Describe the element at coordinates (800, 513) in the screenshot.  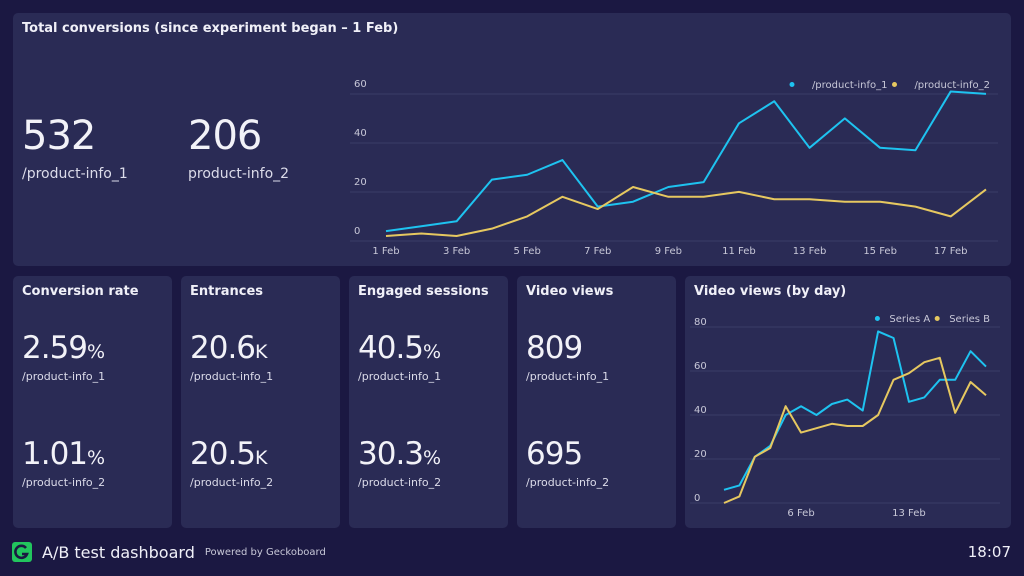
I see `x-tick-label: 6 Feb` at that location.